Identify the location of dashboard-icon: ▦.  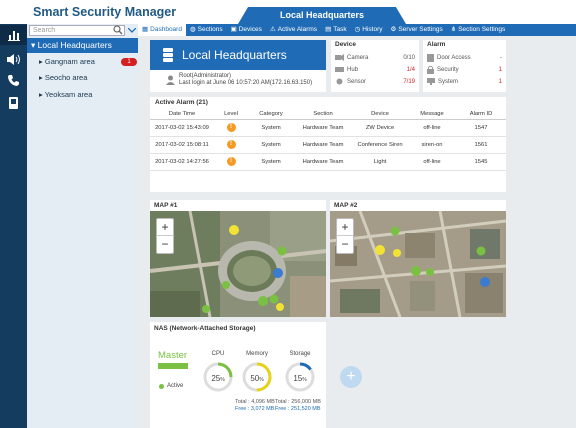
(145, 29).